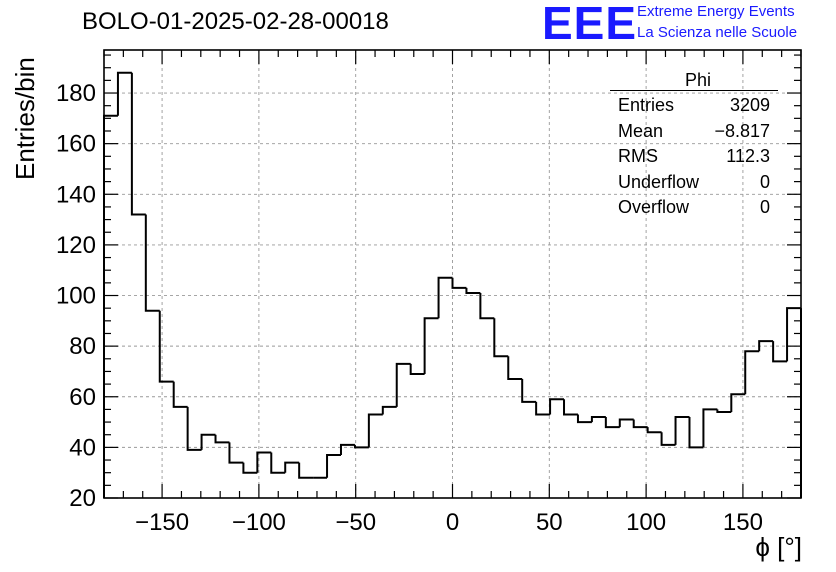 The image size is (836, 572). I want to click on y-tick-label: 60, so click(82, 397).